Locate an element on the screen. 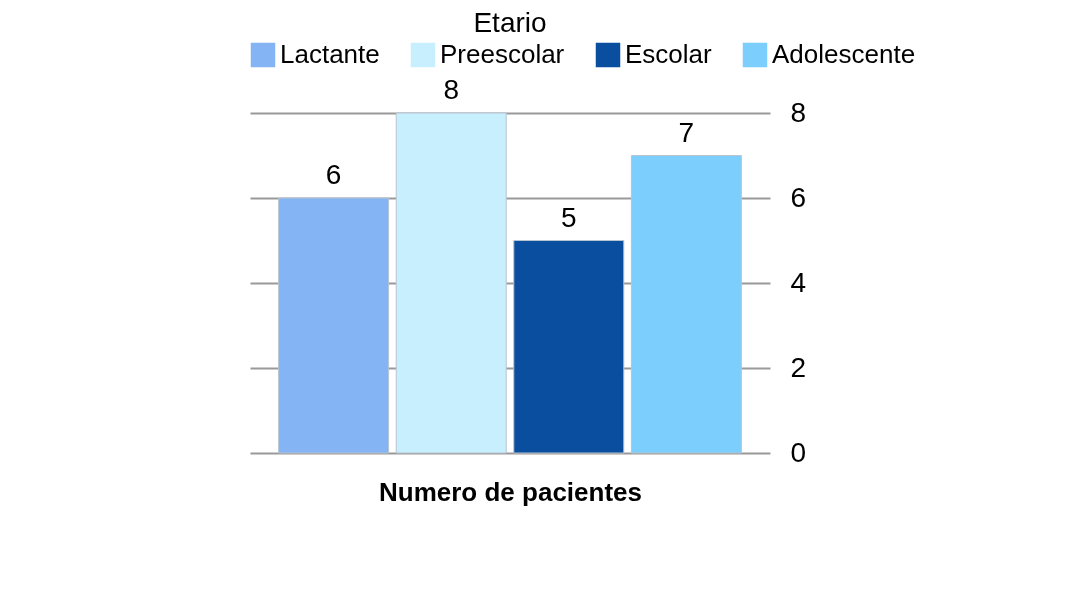 Image resolution: width=1091 pixels, height=611 pixels. data-label: 6 is located at coordinates (333, 174).